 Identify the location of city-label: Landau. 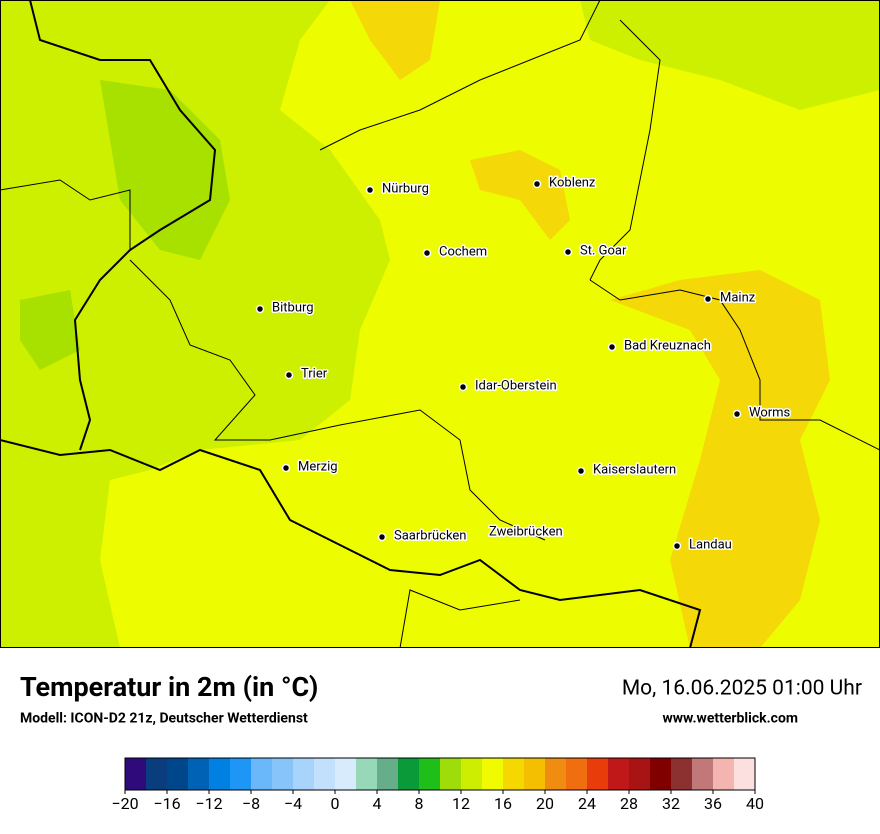
(710, 544).